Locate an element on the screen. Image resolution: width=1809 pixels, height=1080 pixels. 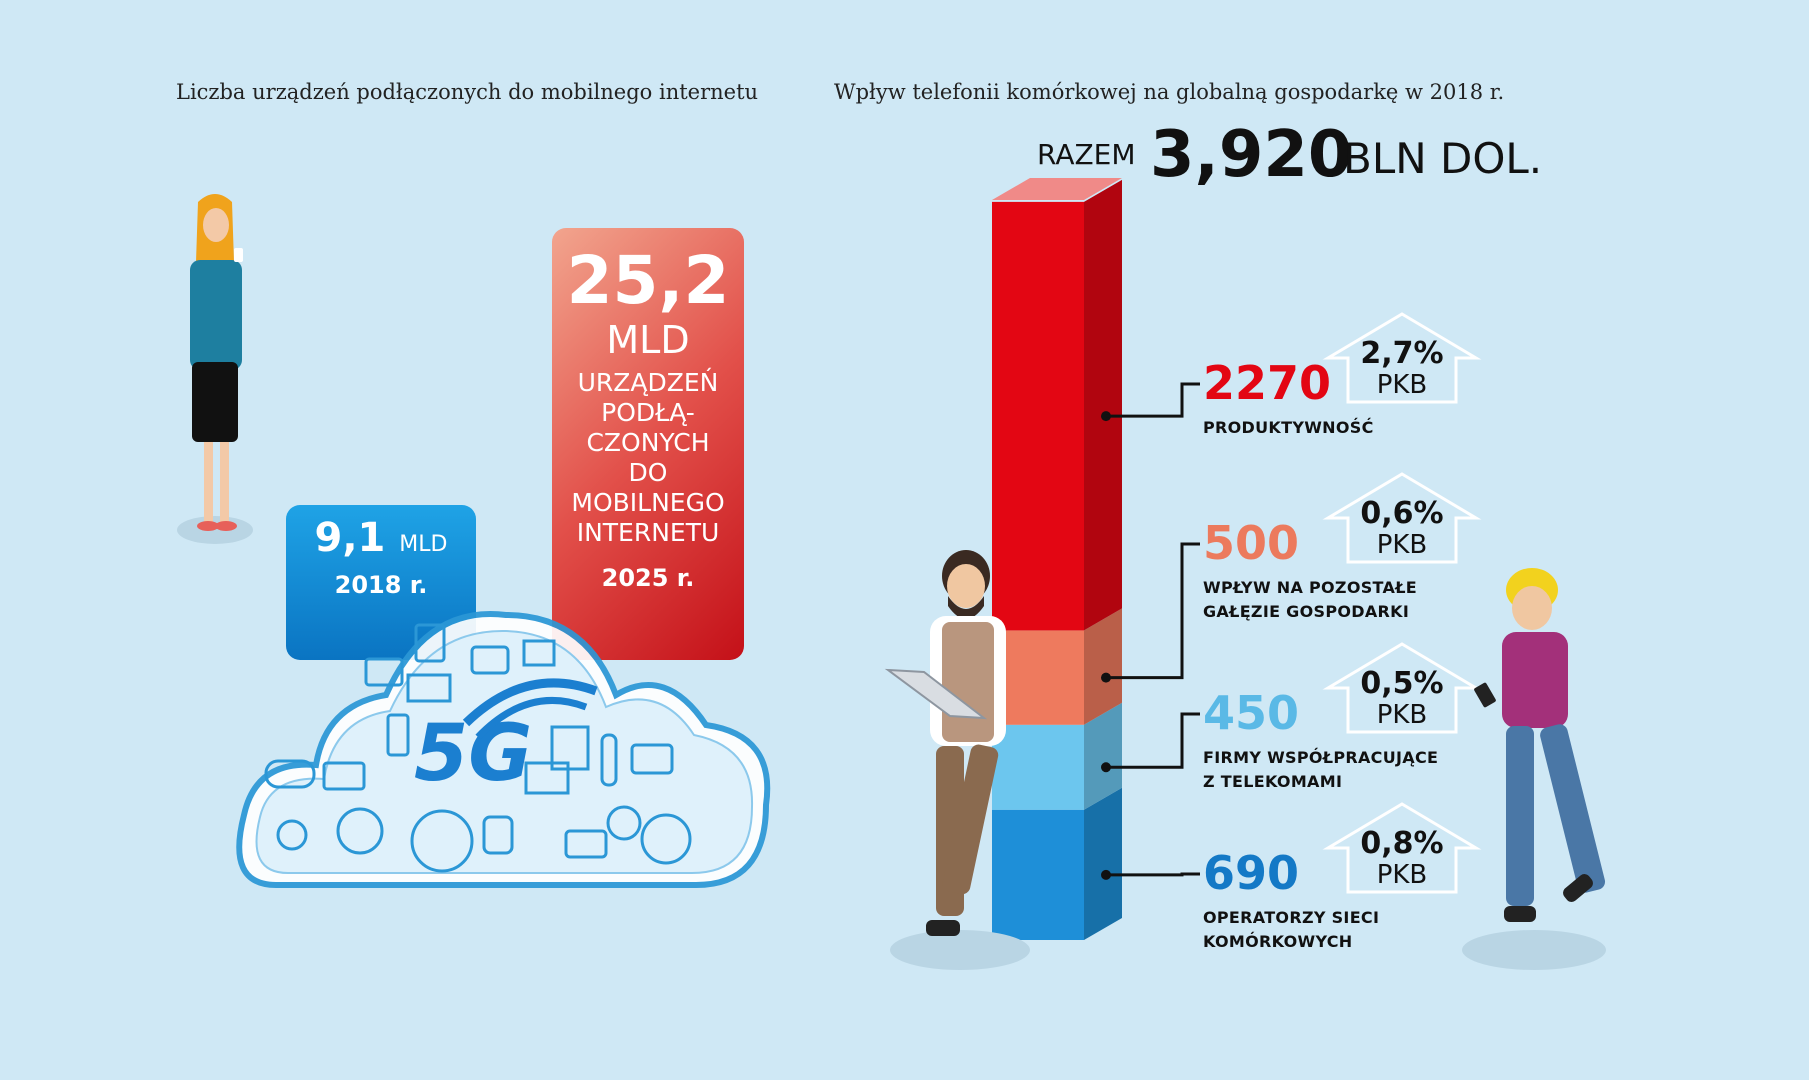
devices-2025-value: 25,2 is located at coordinates (648, 280).